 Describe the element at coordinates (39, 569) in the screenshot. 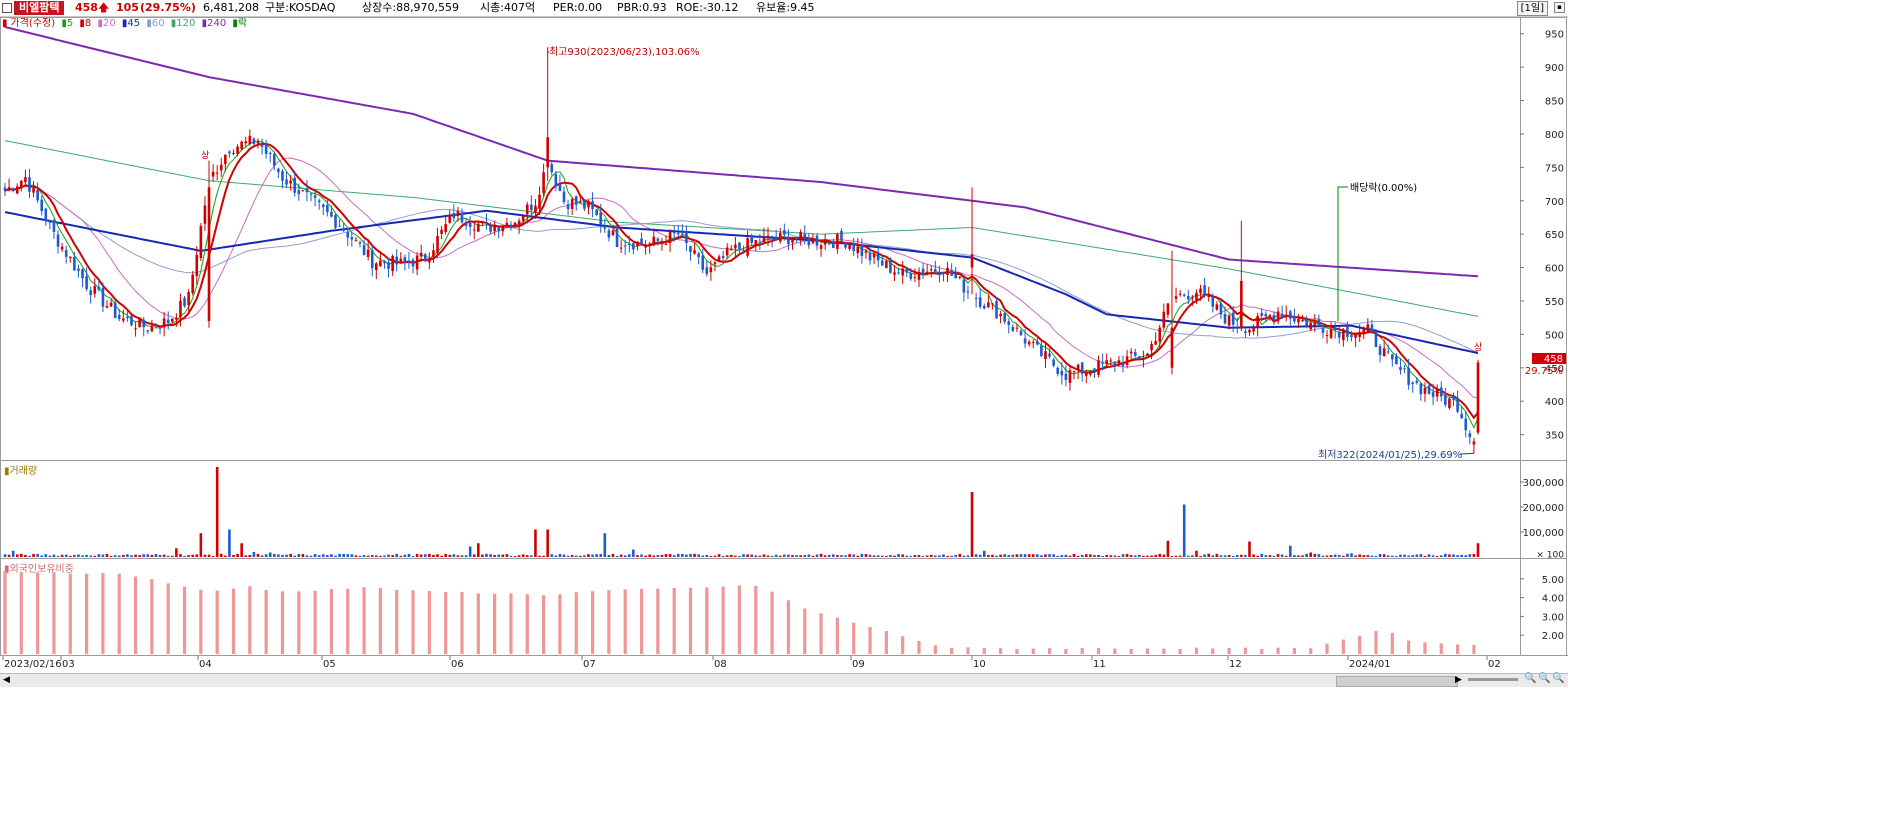

I see `foreign-pane-label: ▮외국인보유비중` at that location.